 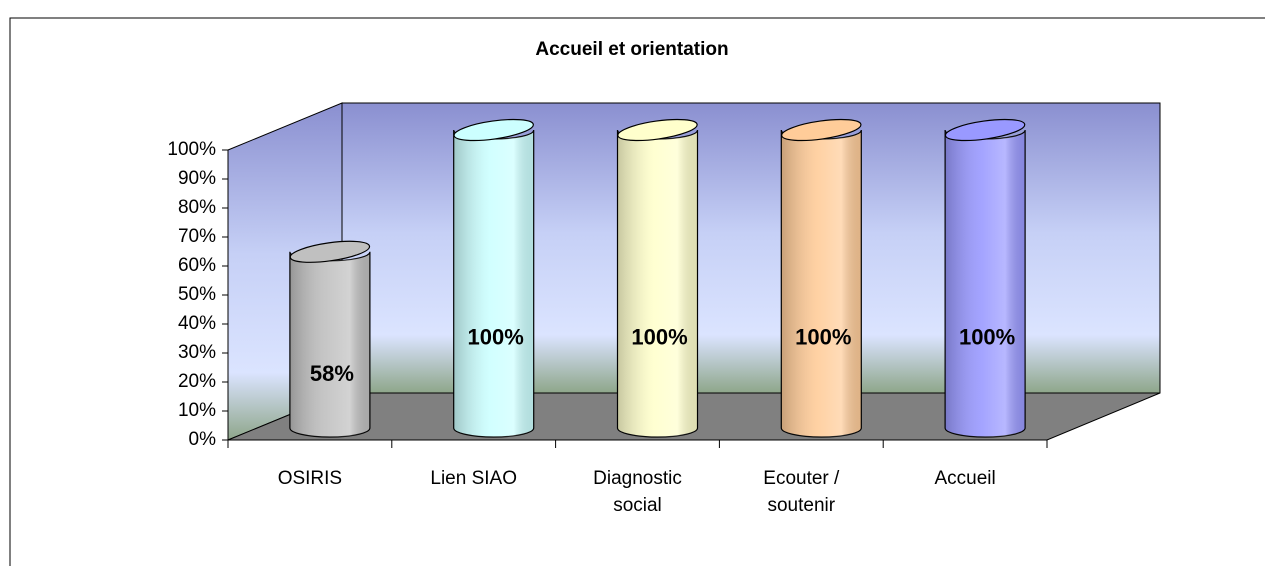 I want to click on x-tick-label: Ecouter / soutenir, so click(x=801, y=492).